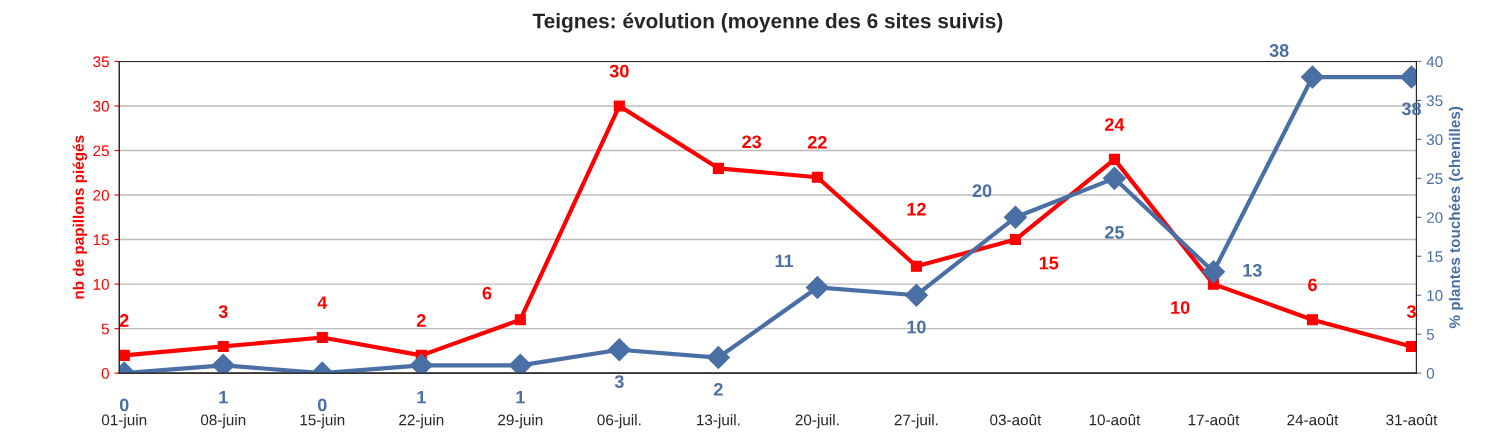 The height and width of the screenshot is (439, 1491). Describe the element at coordinates (784, 261) in the screenshot. I see `data-label: 11` at that location.